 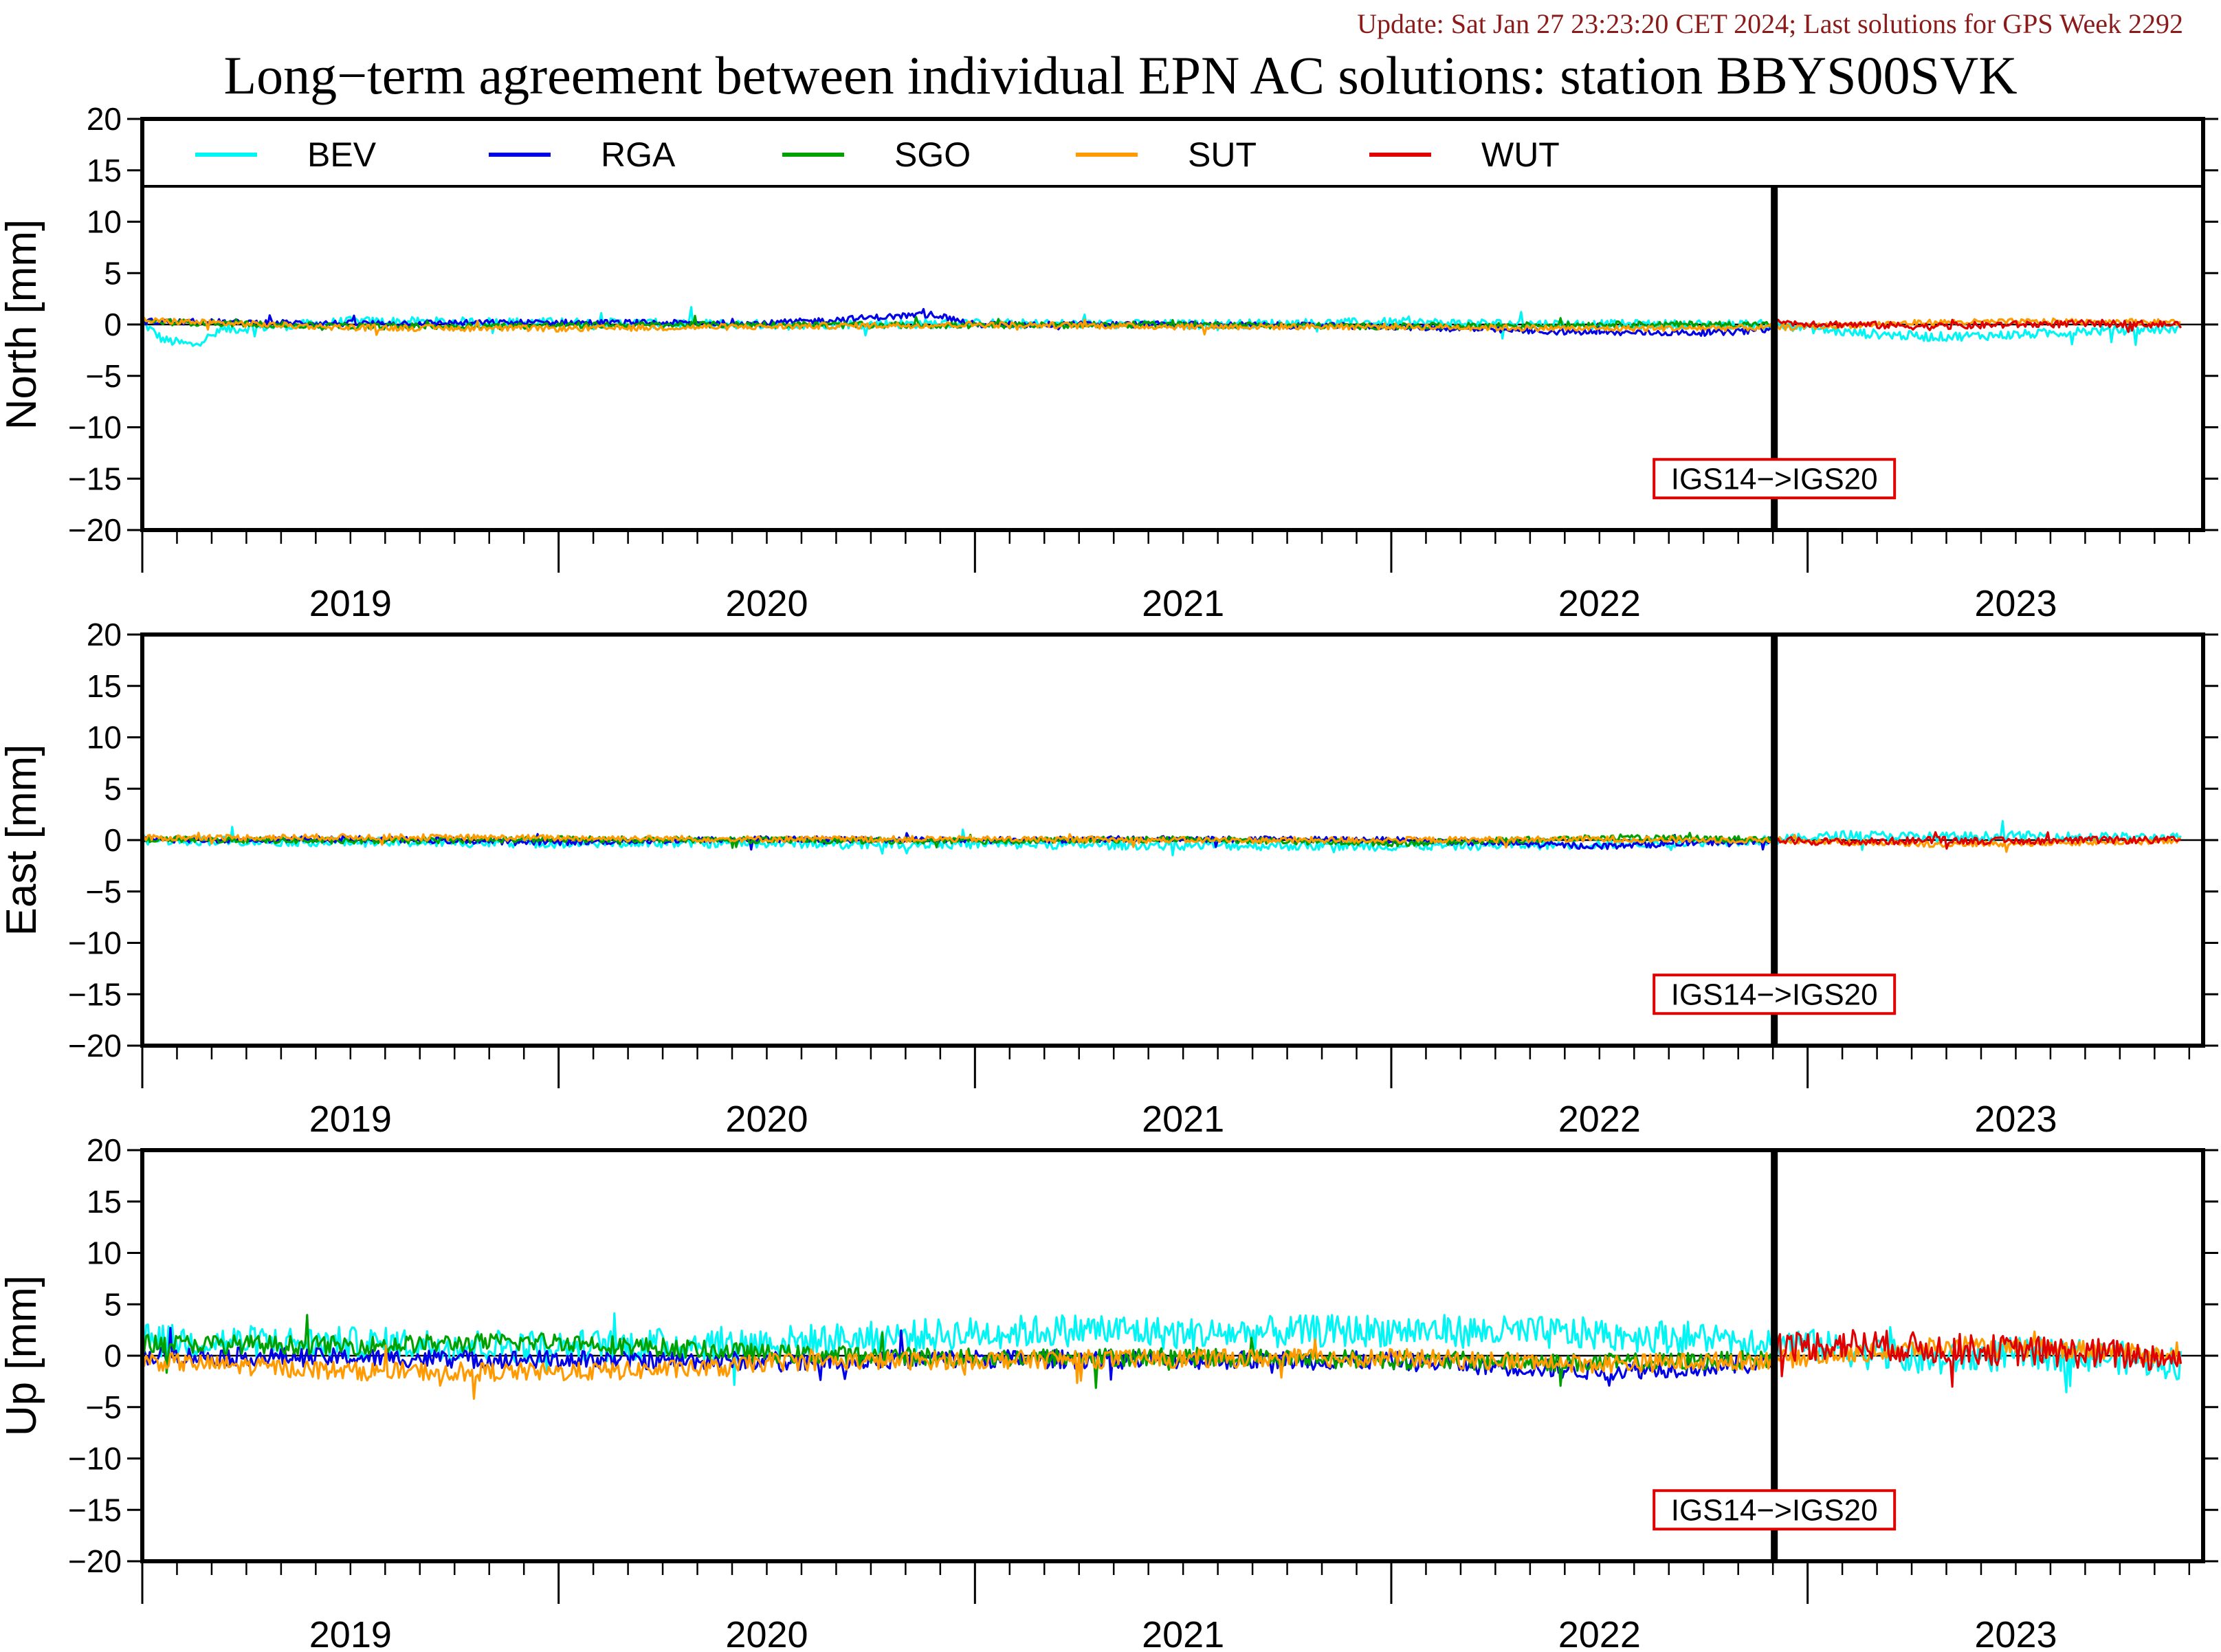 What do you see at coordinates (1222, 154) in the screenshot?
I see `legend-label-sut: SUT` at bounding box center [1222, 154].